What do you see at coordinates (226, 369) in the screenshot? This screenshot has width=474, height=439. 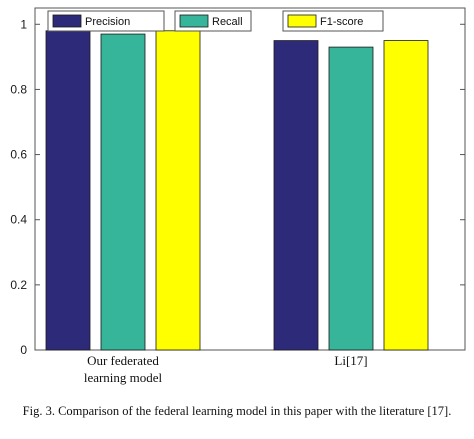 I see `x-axis-labels: Our federated learning model Li[17]` at bounding box center [226, 369].